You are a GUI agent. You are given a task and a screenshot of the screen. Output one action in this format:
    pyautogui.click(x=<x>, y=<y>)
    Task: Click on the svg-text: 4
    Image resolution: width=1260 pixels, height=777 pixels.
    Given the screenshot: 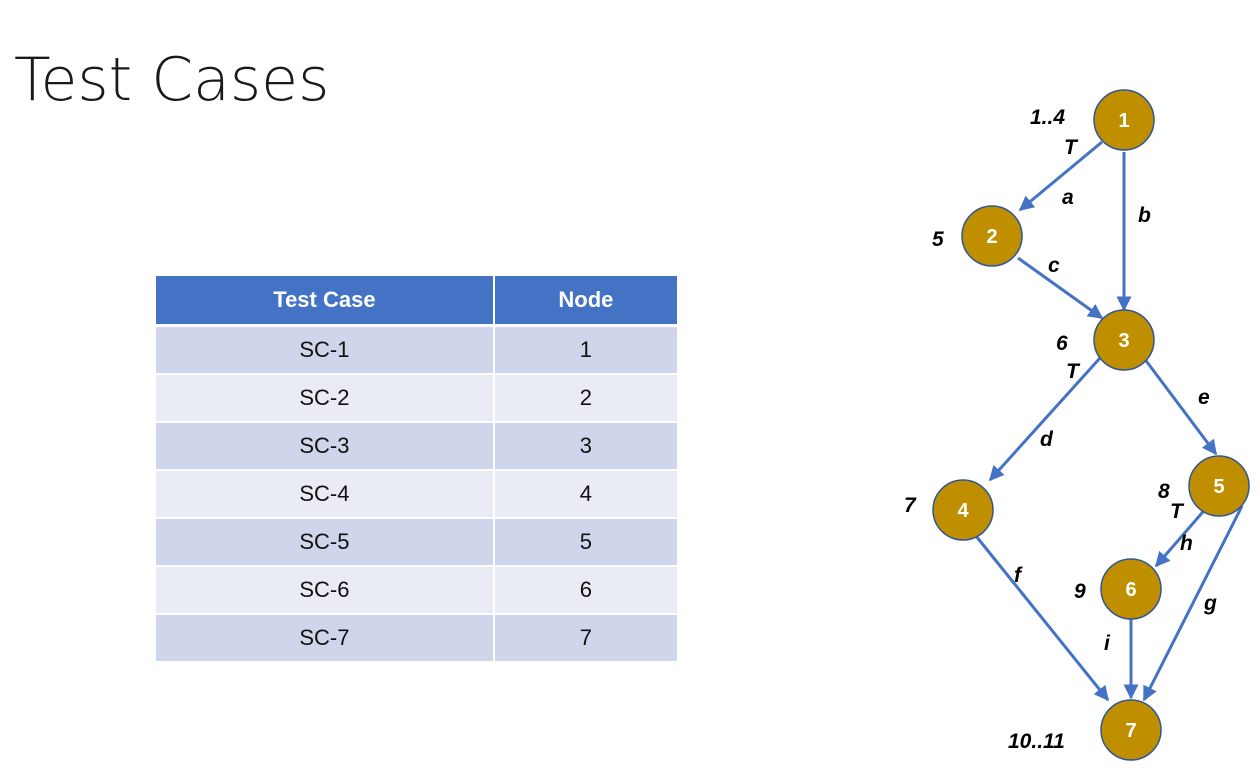 What is the action you would take?
    pyautogui.click(x=963, y=511)
    